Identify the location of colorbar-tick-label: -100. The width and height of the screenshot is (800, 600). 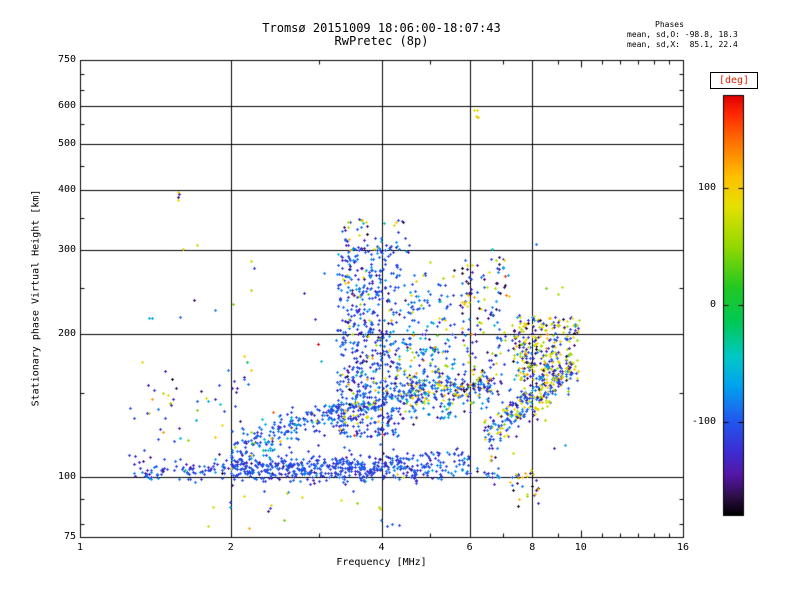
(703, 421).